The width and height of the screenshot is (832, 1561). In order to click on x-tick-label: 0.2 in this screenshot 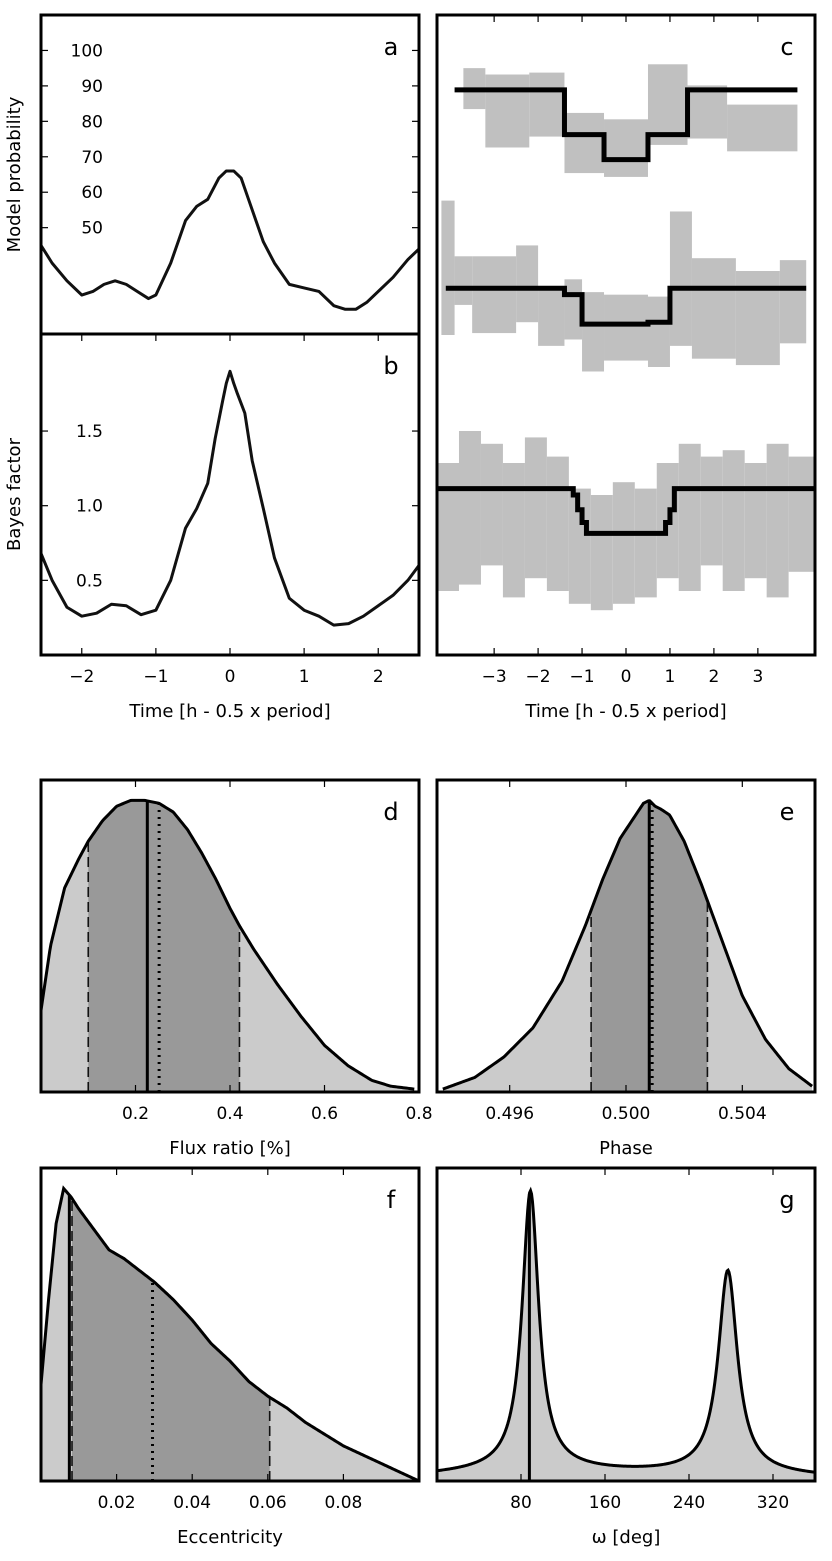, I will do `click(135, 1114)`.